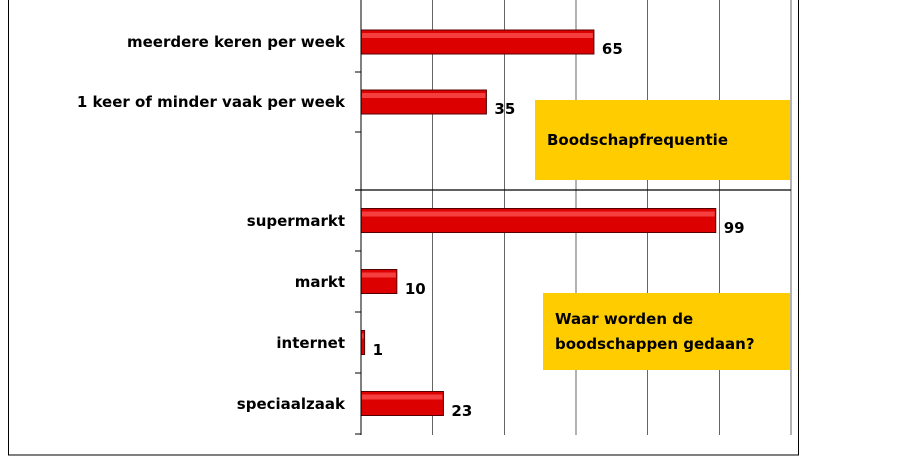  Describe the element at coordinates (505, 109) in the screenshot. I see `value-label: 35` at that location.